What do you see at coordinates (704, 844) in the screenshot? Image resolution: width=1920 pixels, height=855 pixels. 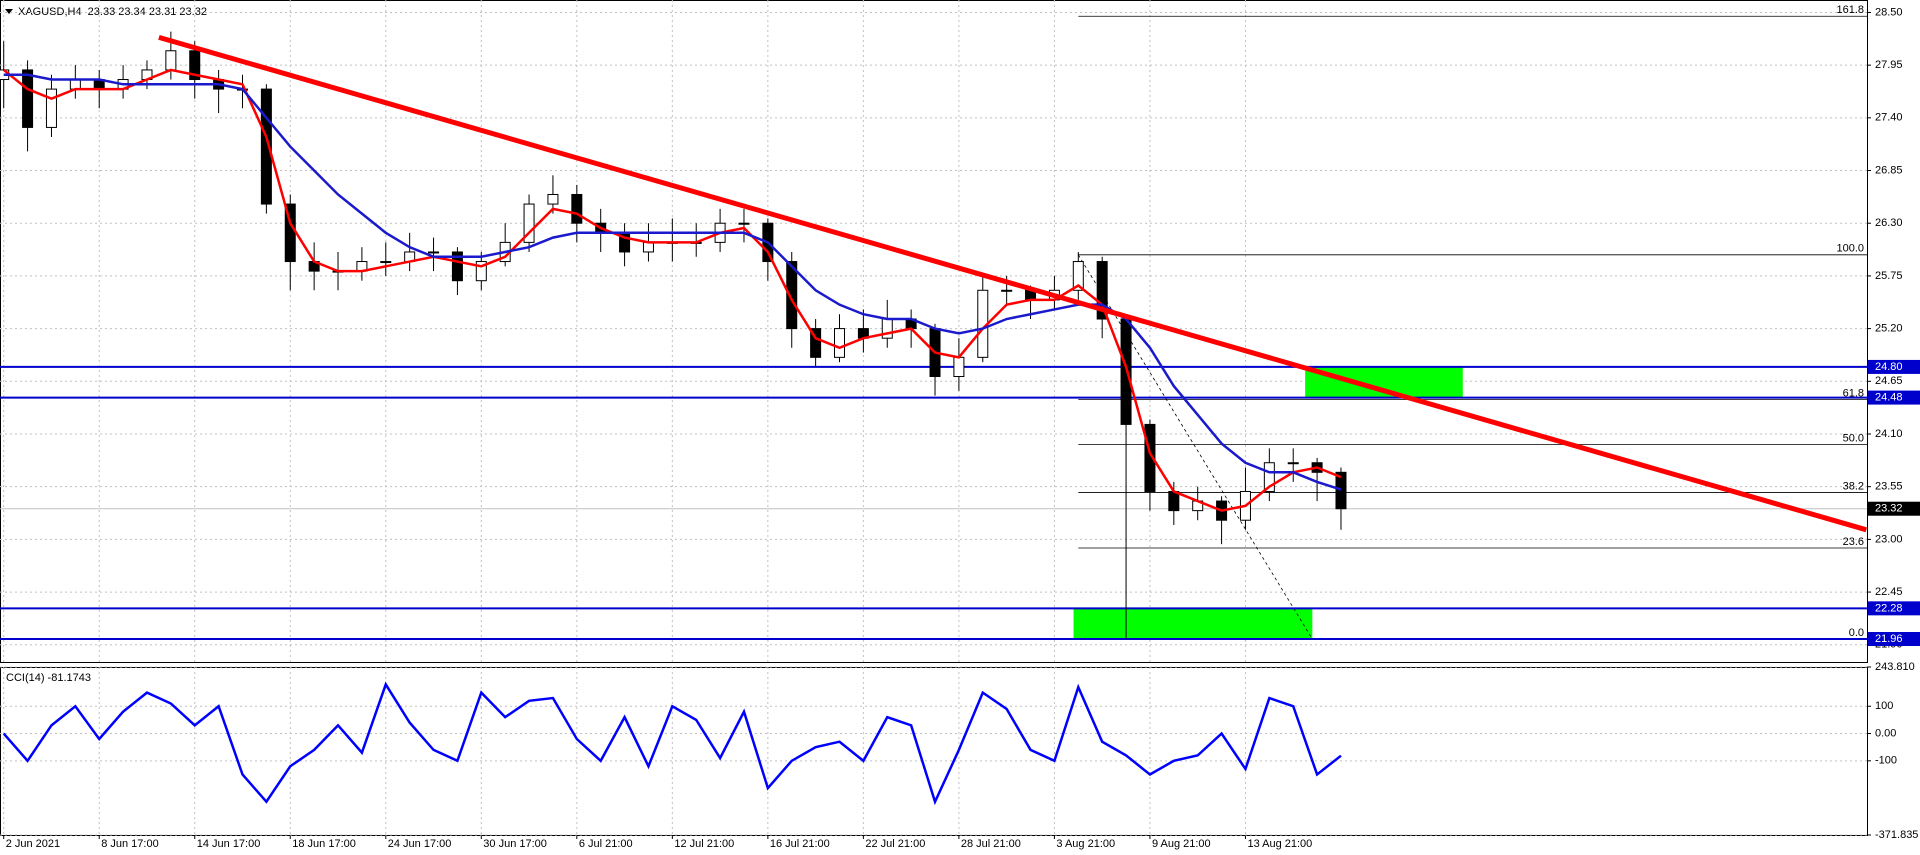 I see `x-tick-label: 12 Jul 21:00` at bounding box center [704, 844].